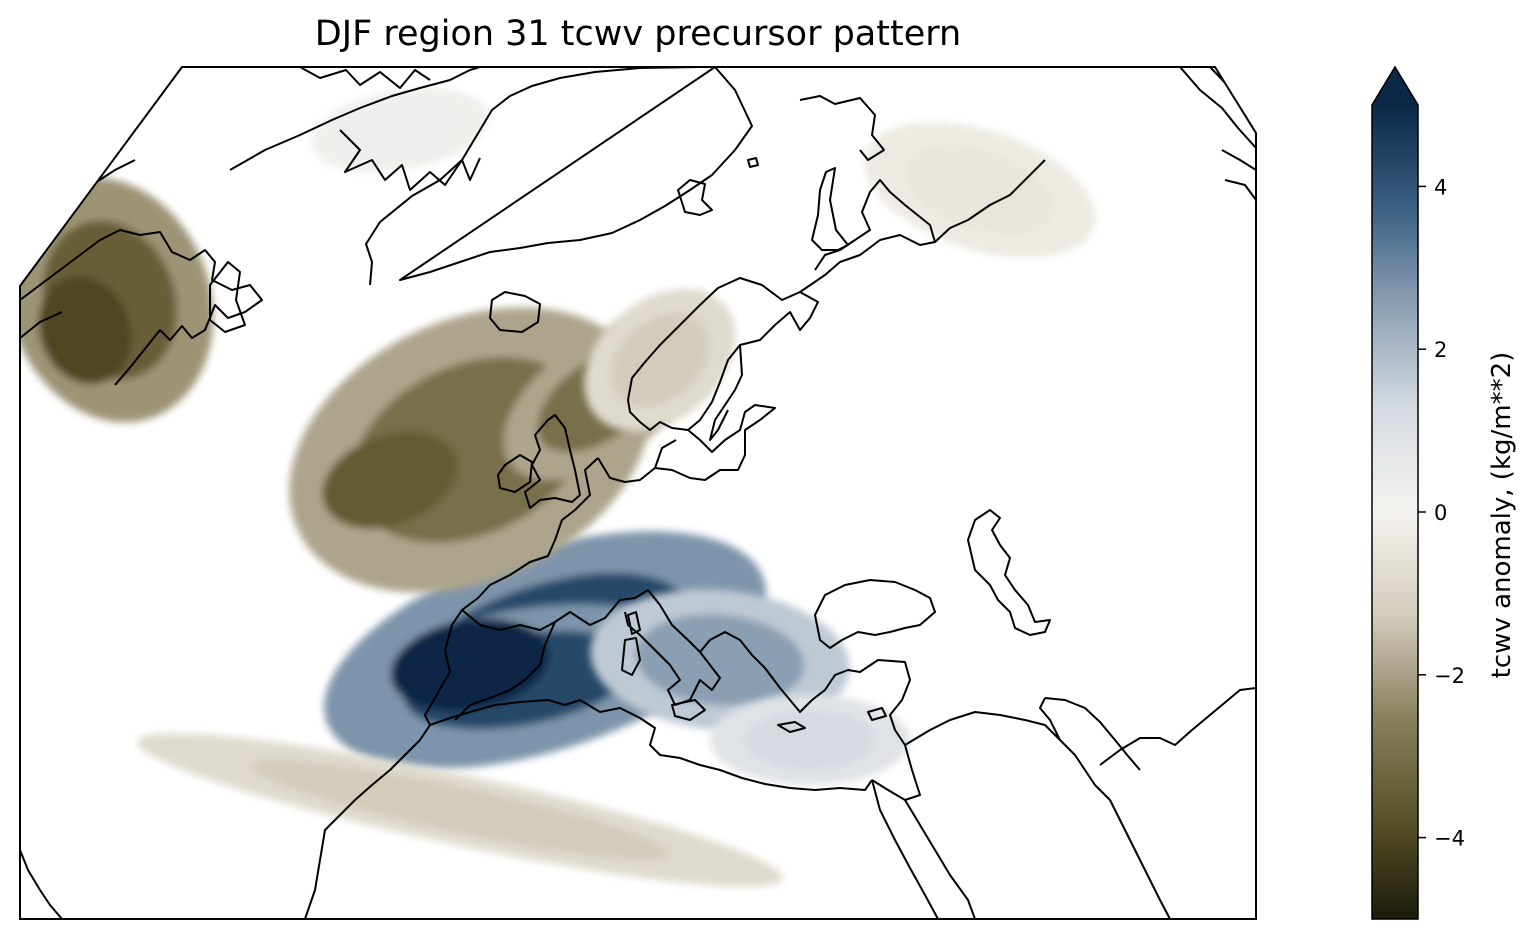 The height and width of the screenshot is (940, 1540). Describe the element at coordinates (559, 176) in the screenshot. I see `coastline-greenland` at that location.